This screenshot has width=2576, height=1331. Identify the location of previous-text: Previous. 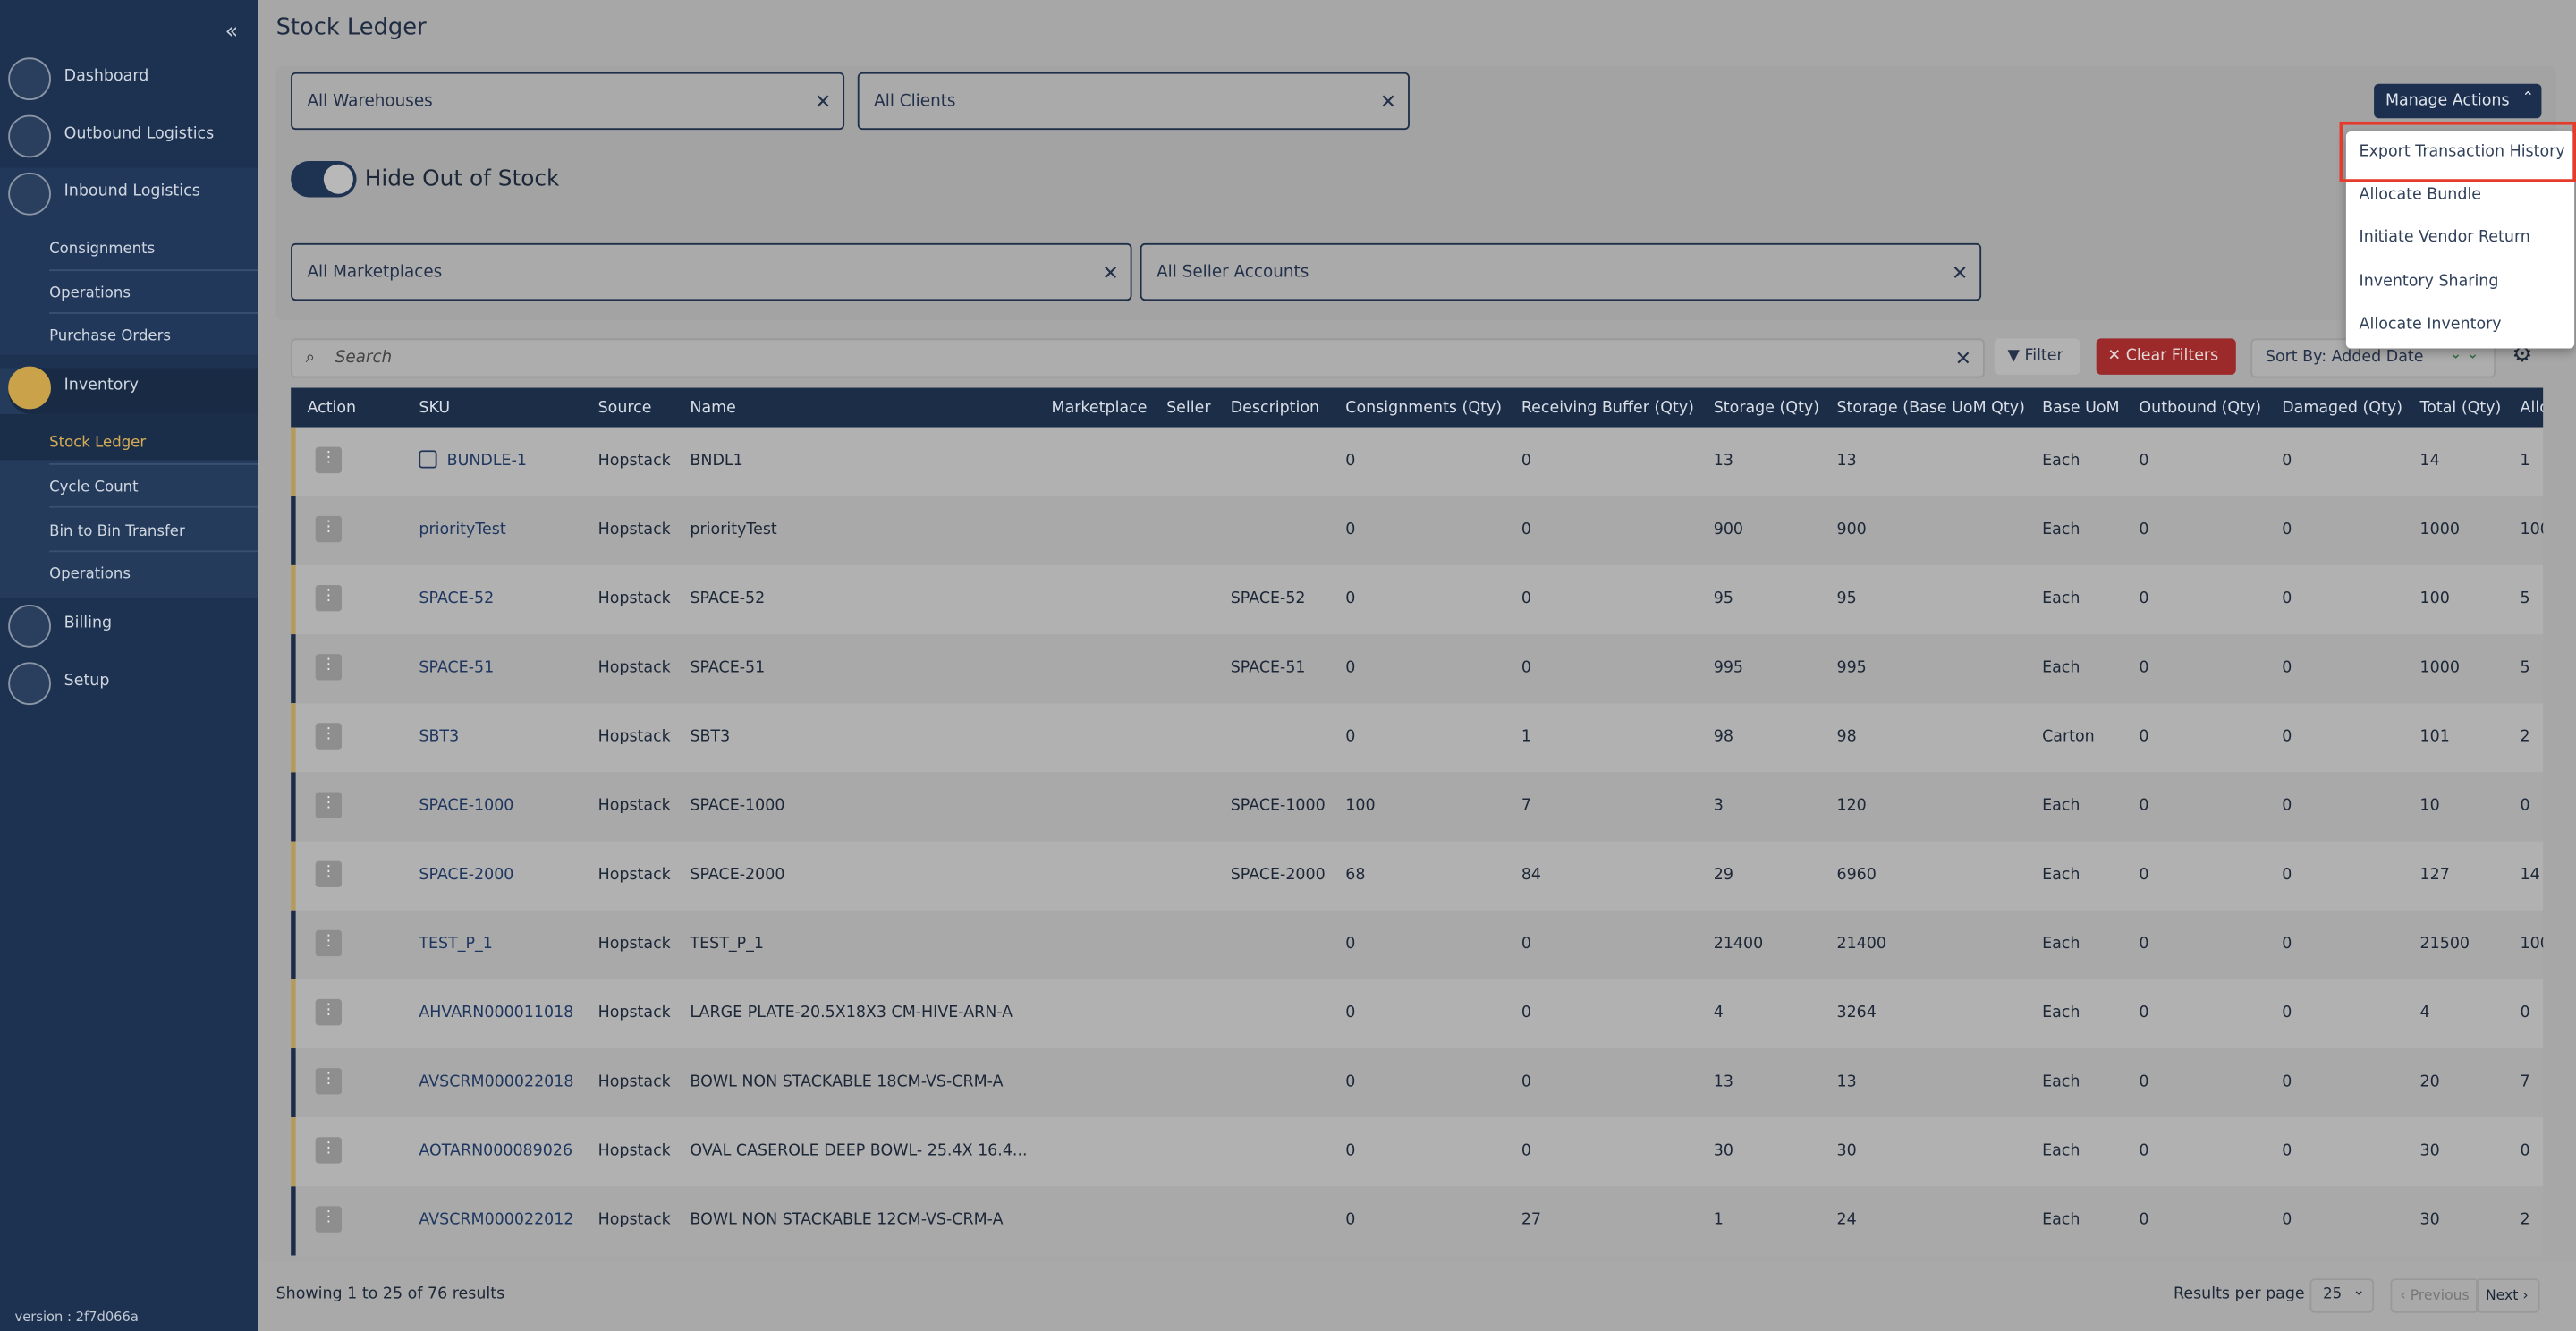
(2440, 1296).